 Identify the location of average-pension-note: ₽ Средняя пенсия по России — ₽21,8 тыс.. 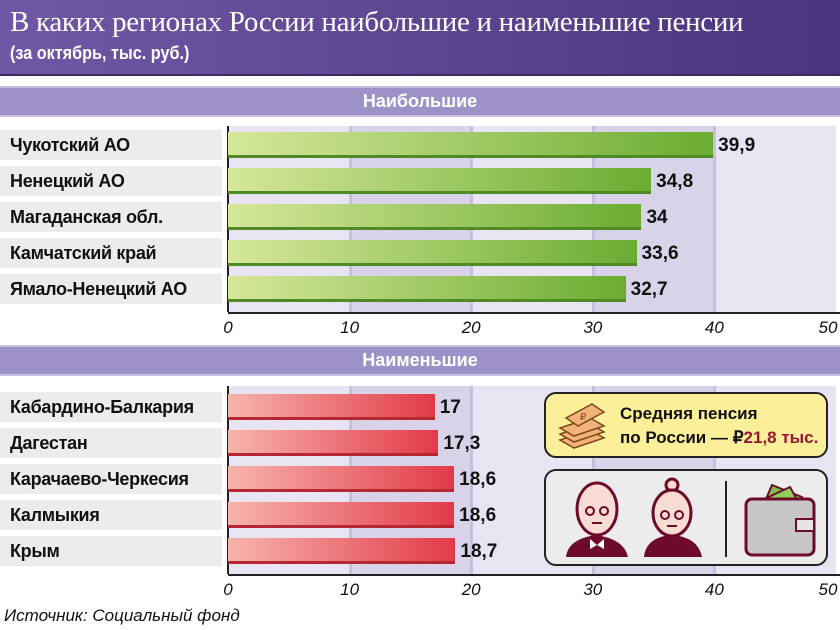
(686, 425).